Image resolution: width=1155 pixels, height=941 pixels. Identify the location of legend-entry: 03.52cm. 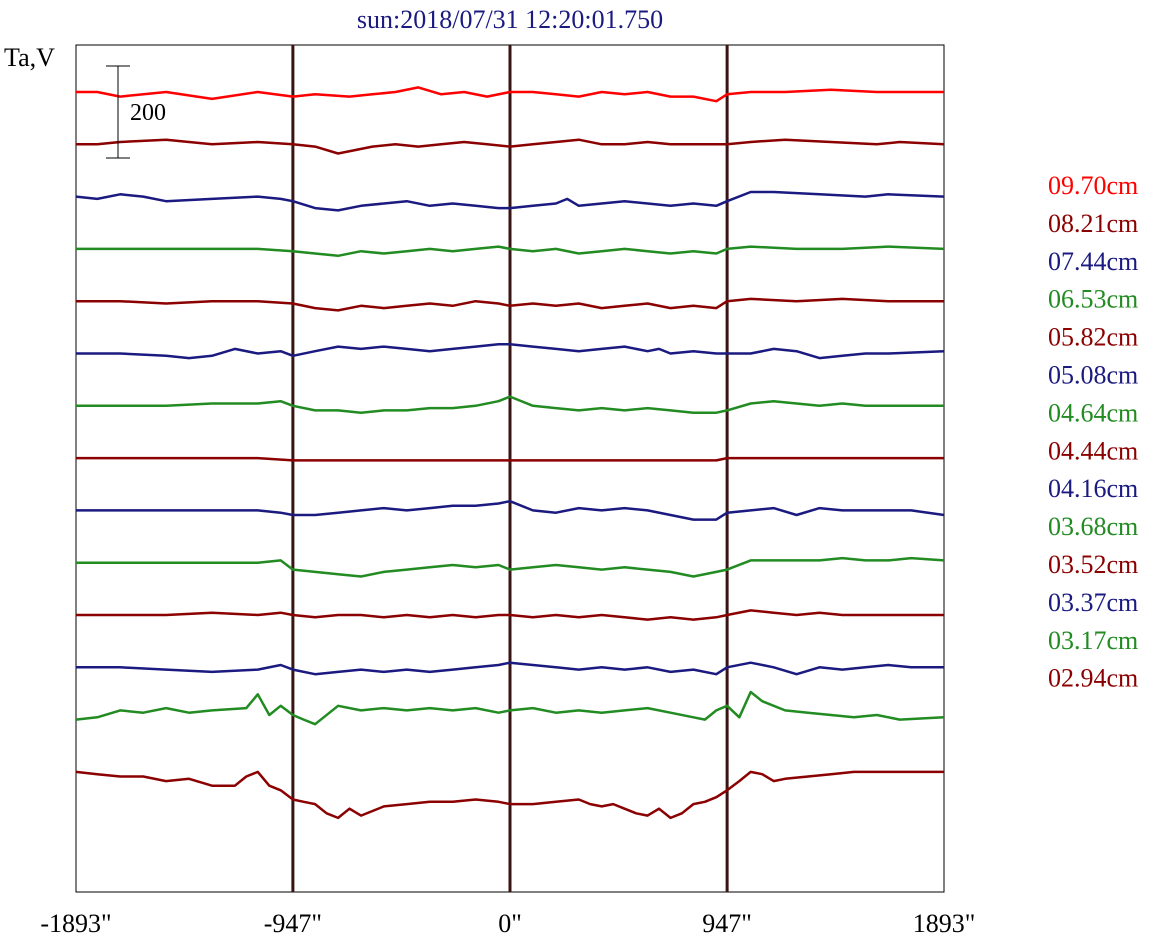
(1093, 564).